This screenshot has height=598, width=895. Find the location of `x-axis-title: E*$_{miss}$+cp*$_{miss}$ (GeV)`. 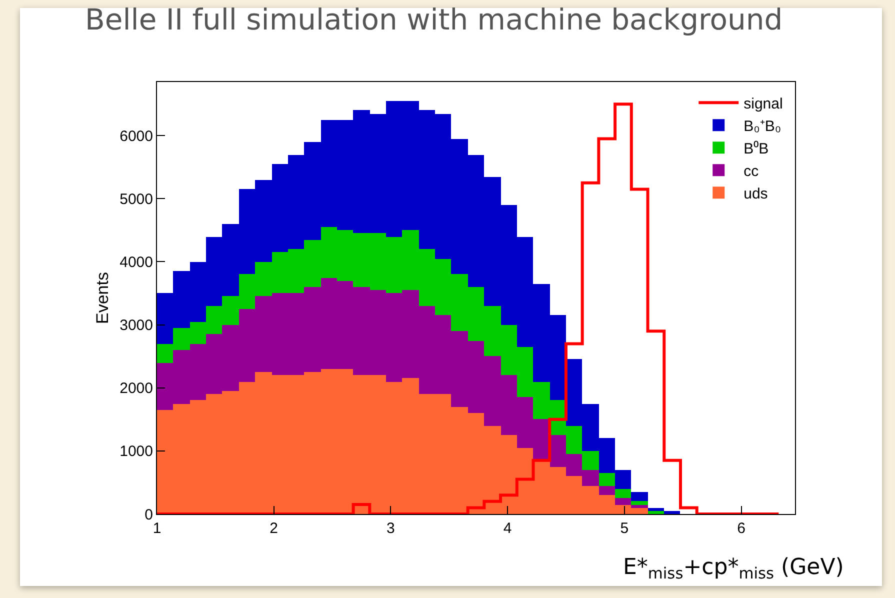

x-axis-title: E*$_{miss}$+cp*$_{miss}$ (GeV) is located at coordinates (733, 569).